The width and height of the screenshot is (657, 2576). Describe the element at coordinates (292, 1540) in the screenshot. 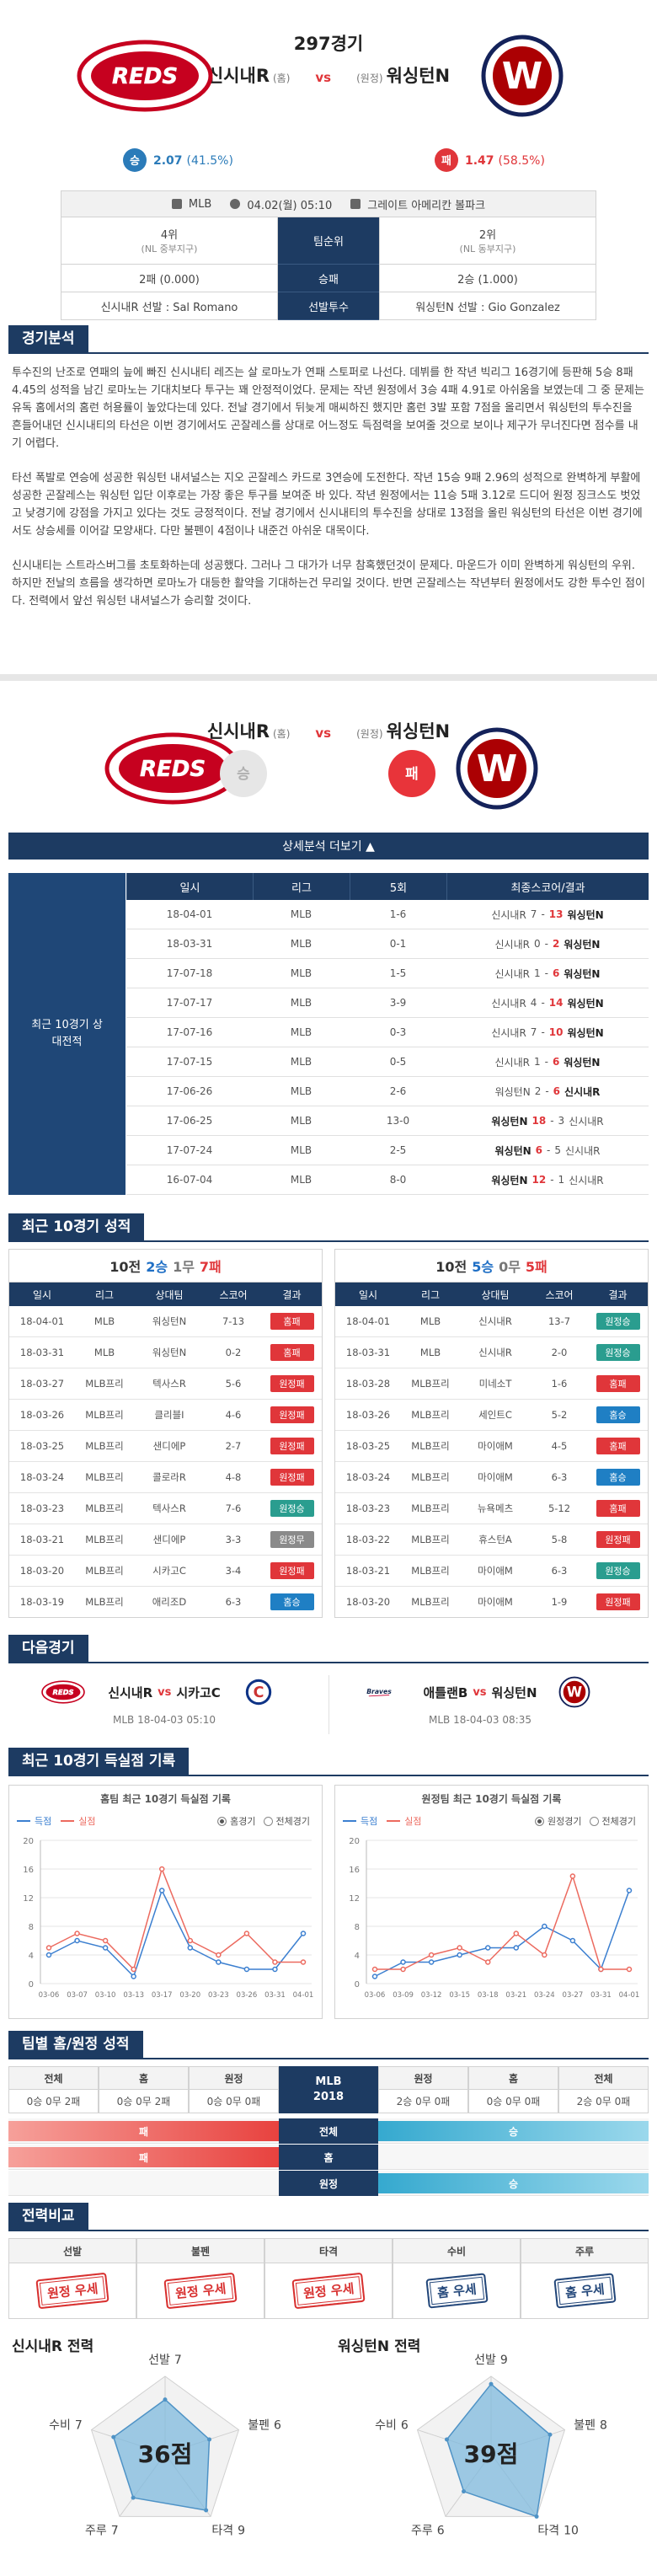

I see `recent-result-cell: 원정무` at that location.